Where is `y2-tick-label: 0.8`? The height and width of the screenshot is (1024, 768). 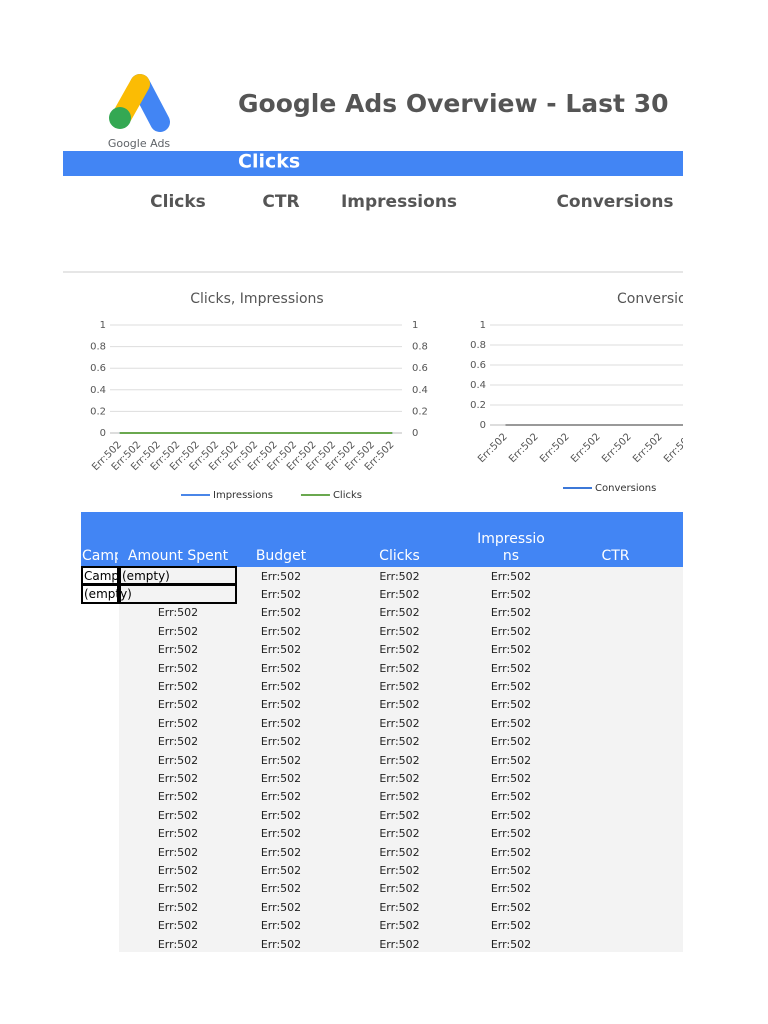
y2-tick-label: 0.8 is located at coordinates (420, 347).